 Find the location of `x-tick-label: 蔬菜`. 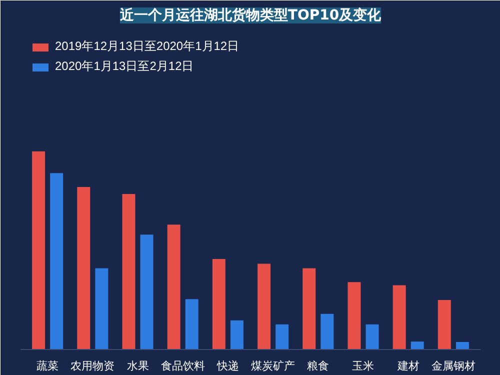

x-tick-label: 蔬菜 is located at coordinates (47, 366).